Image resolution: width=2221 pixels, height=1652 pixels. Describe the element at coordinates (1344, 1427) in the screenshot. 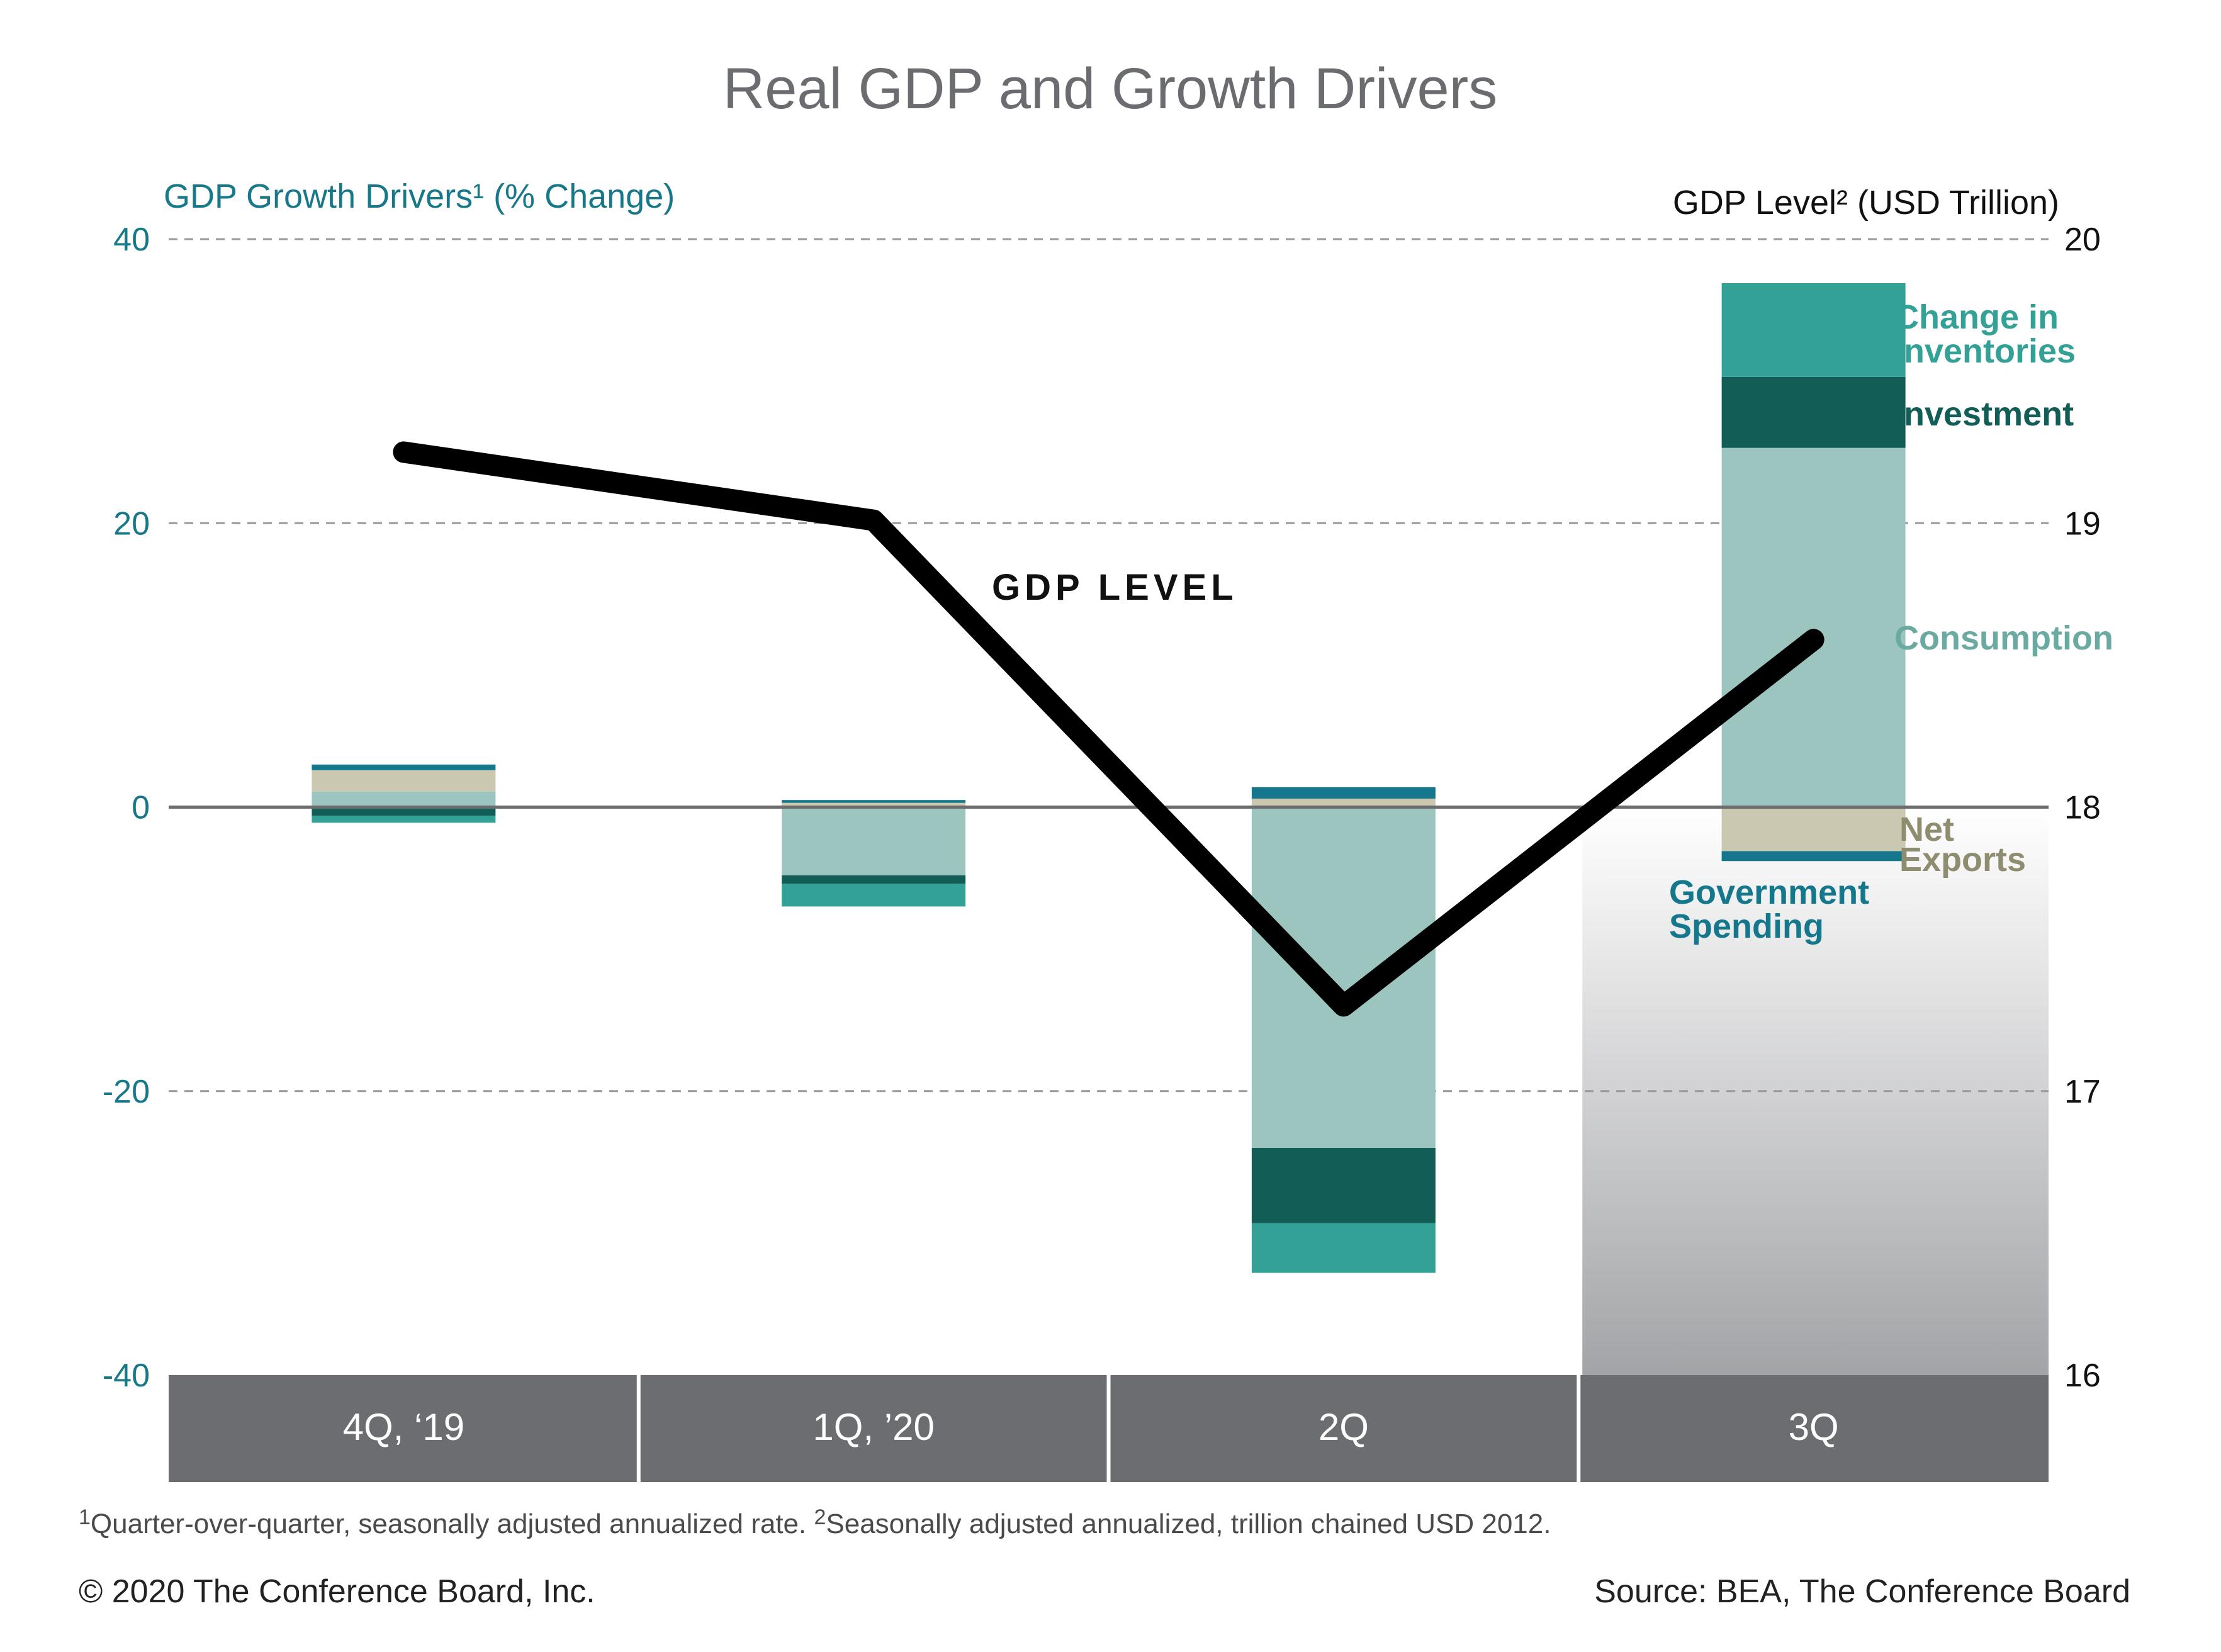

I see `category-label: 2Q` at that location.